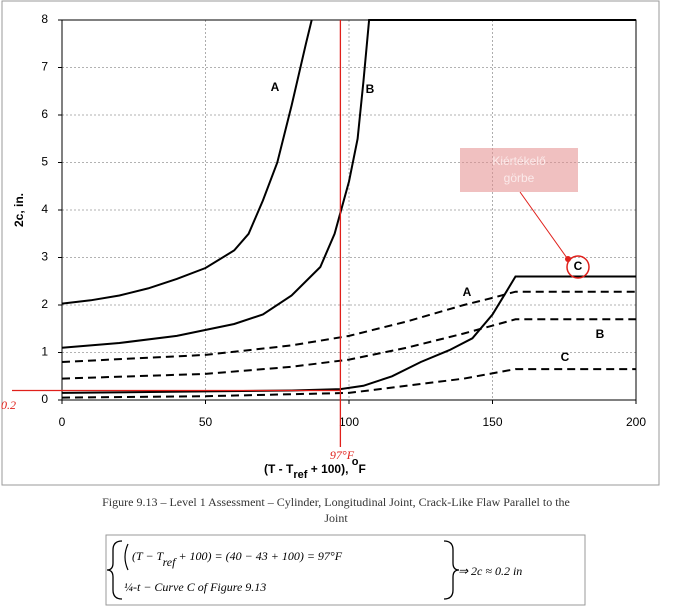 The height and width of the screenshot is (614, 673). Describe the element at coordinates (62, 422) in the screenshot. I see `x-tick-label: 0` at that location.